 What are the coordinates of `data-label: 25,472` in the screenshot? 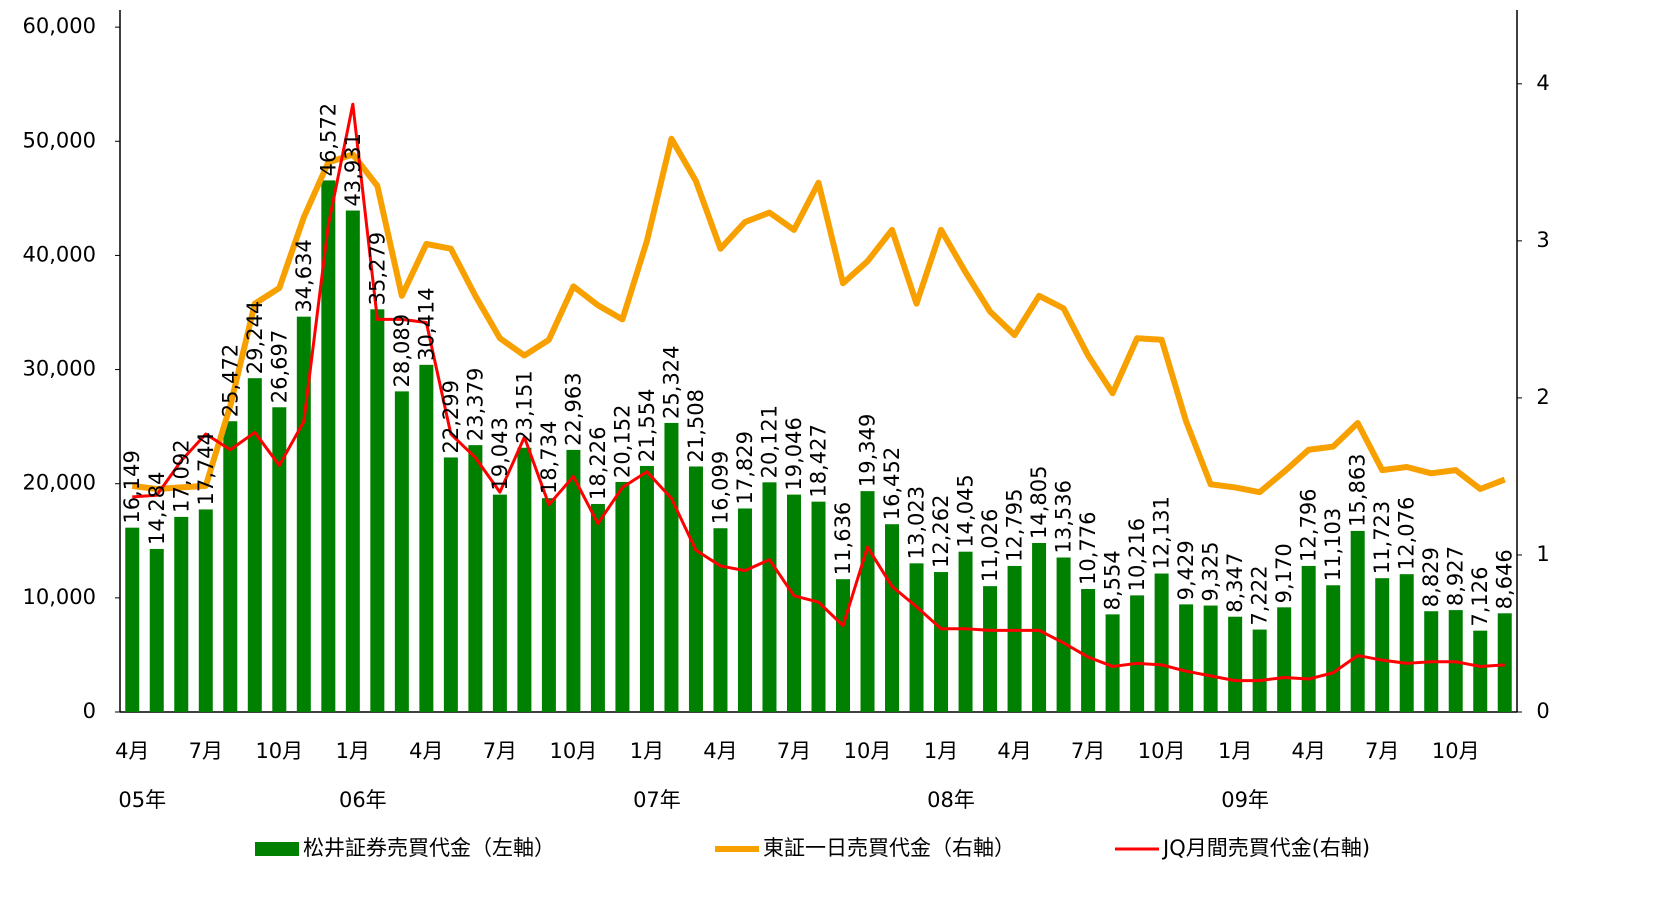 It's located at (230, 380).